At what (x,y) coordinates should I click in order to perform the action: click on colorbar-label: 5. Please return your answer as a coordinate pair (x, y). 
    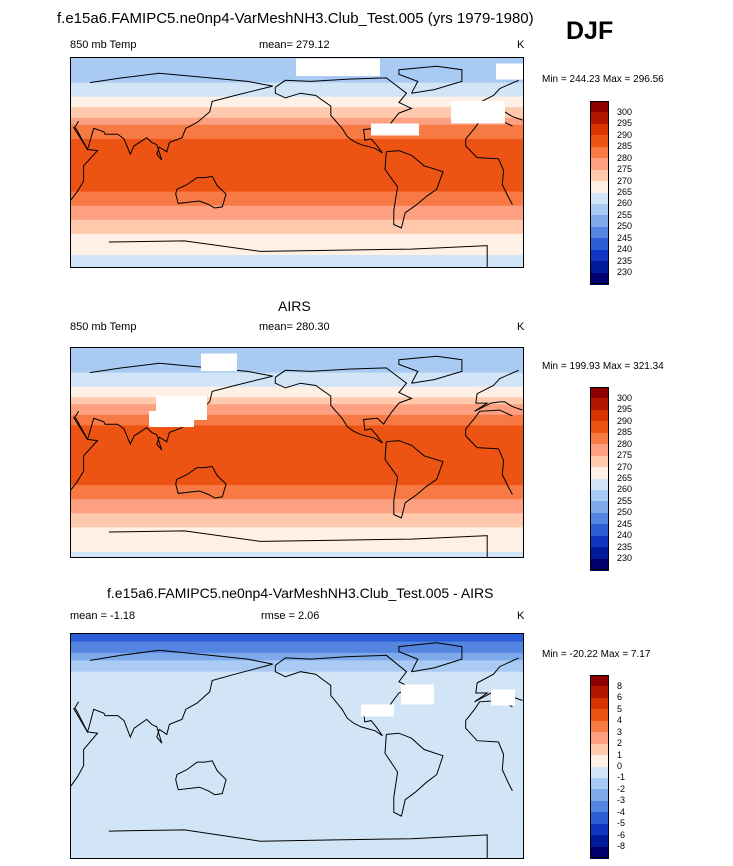
    Looking at the image, I should click on (620, 708).